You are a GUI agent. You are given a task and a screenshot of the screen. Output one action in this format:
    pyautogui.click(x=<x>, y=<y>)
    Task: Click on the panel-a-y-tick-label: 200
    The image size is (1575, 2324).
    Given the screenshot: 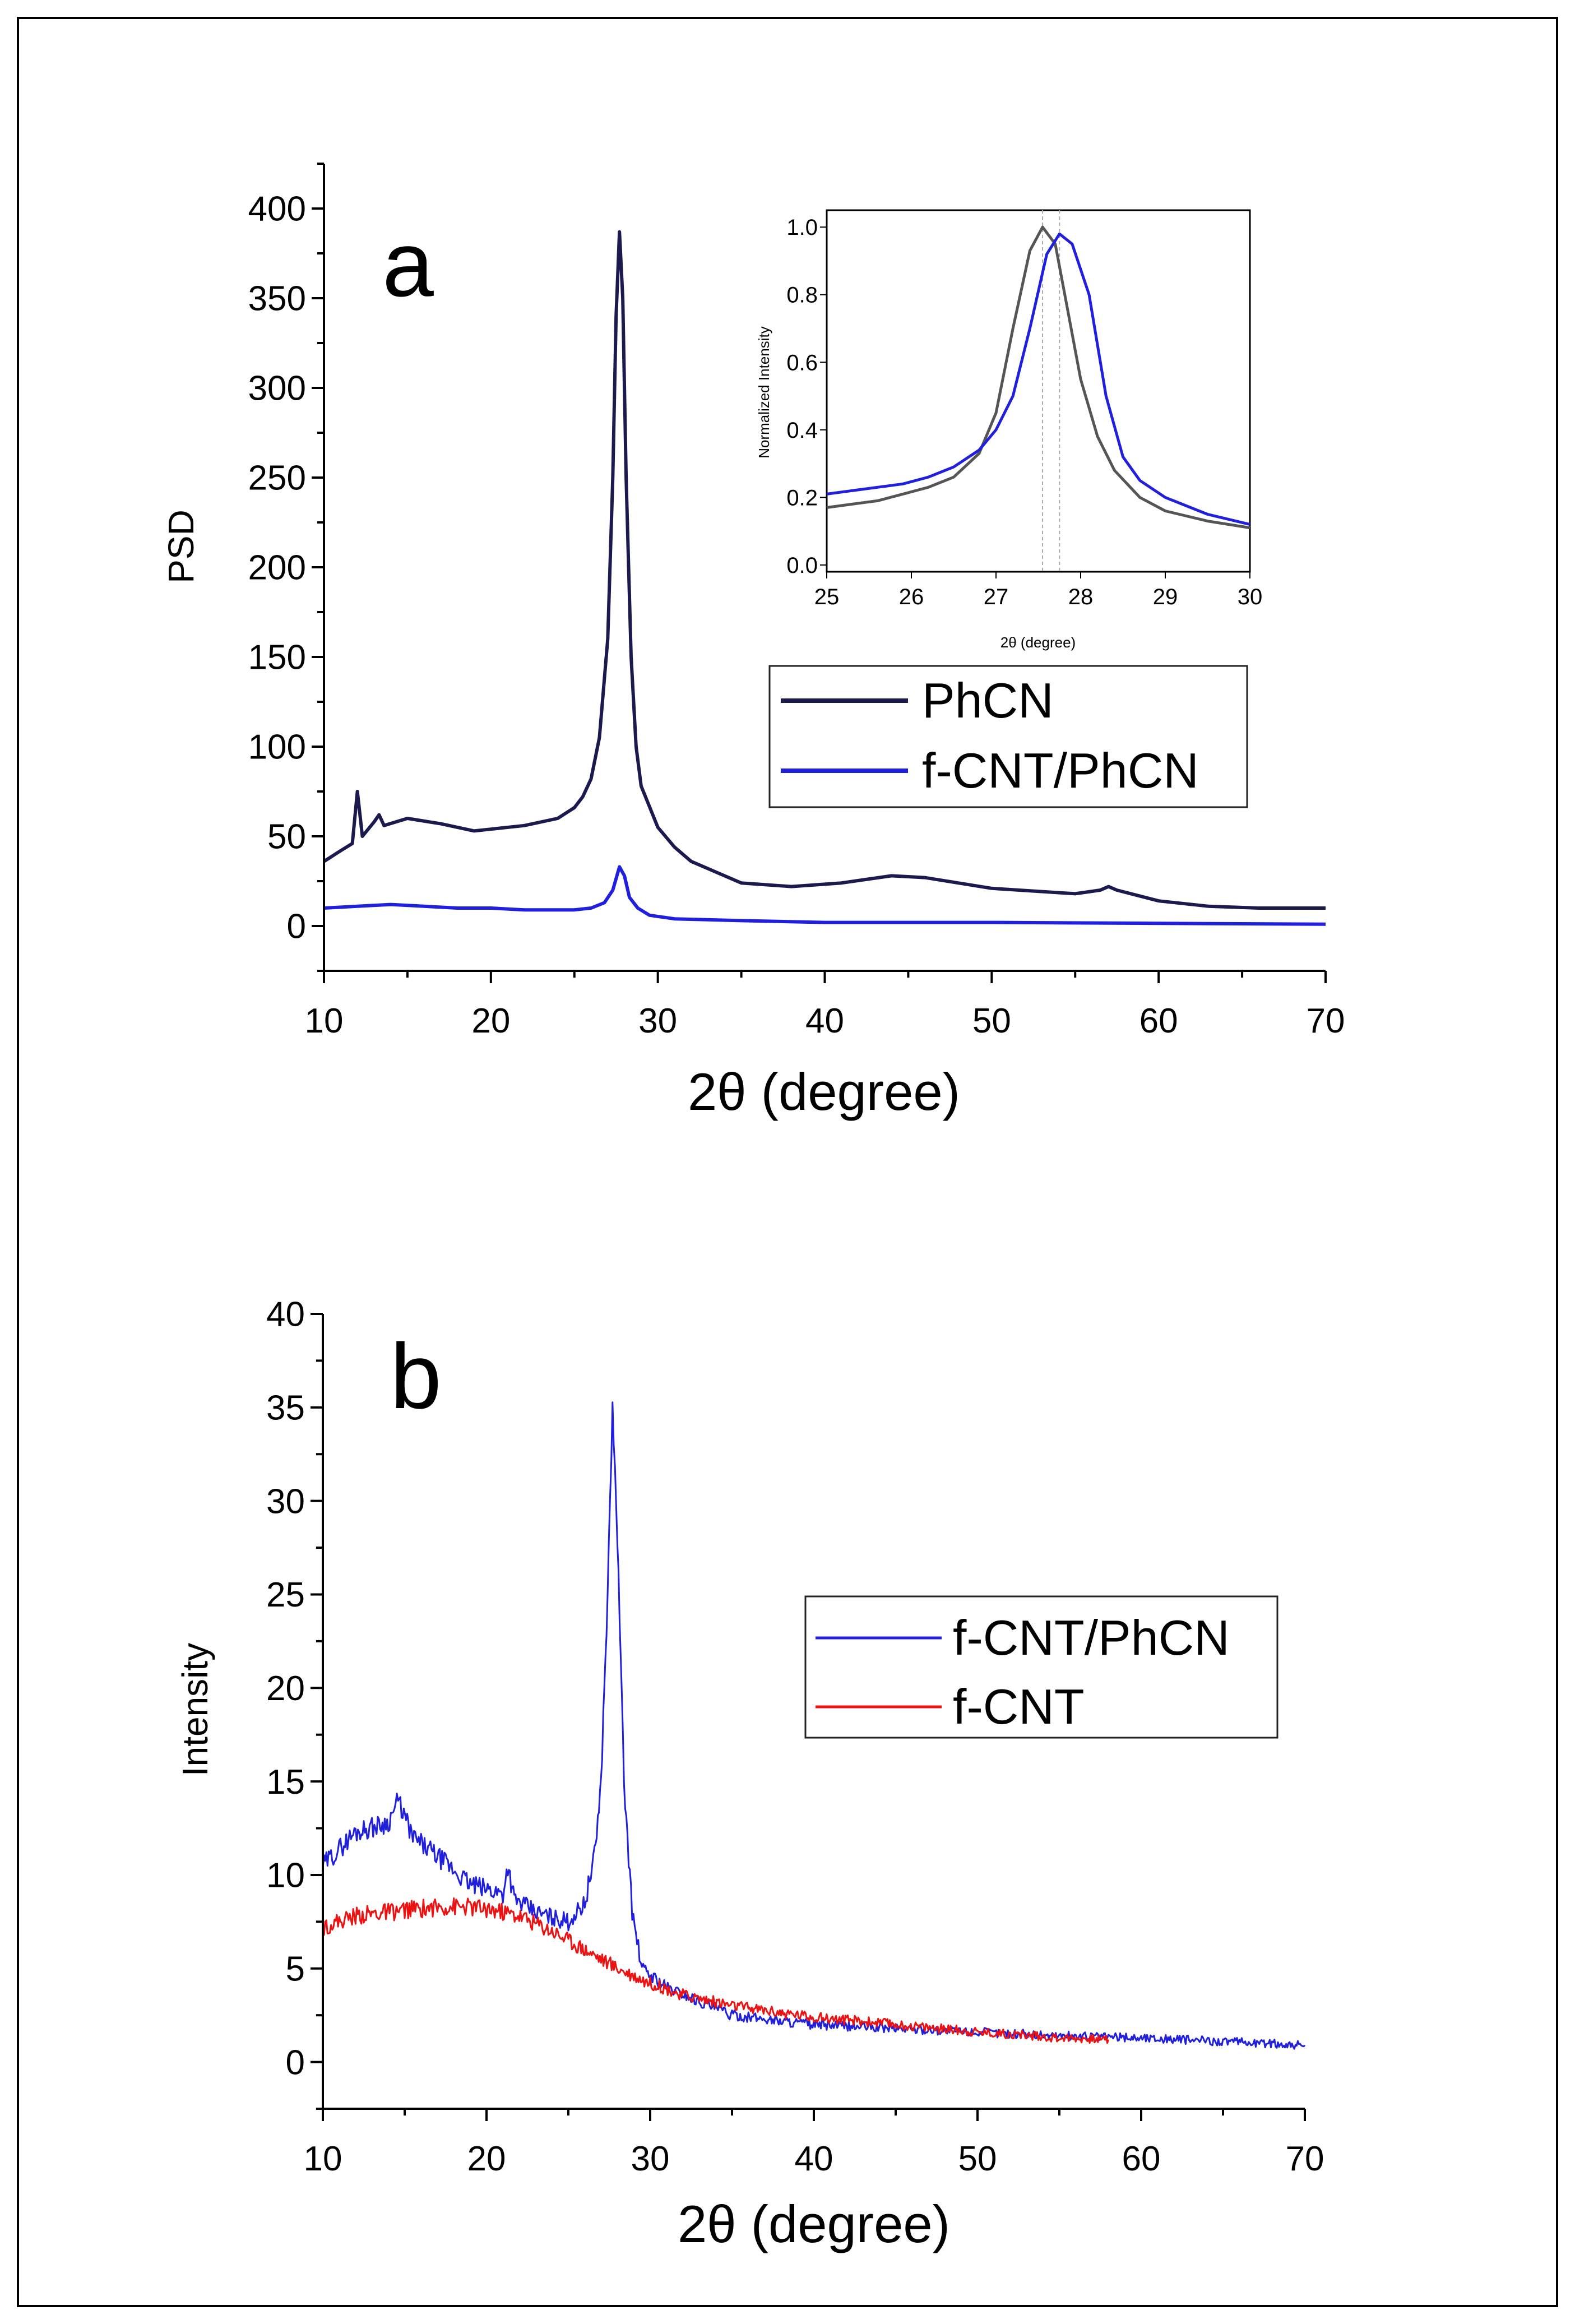 What is the action you would take?
    pyautogui.click(x=277, y=568)
    